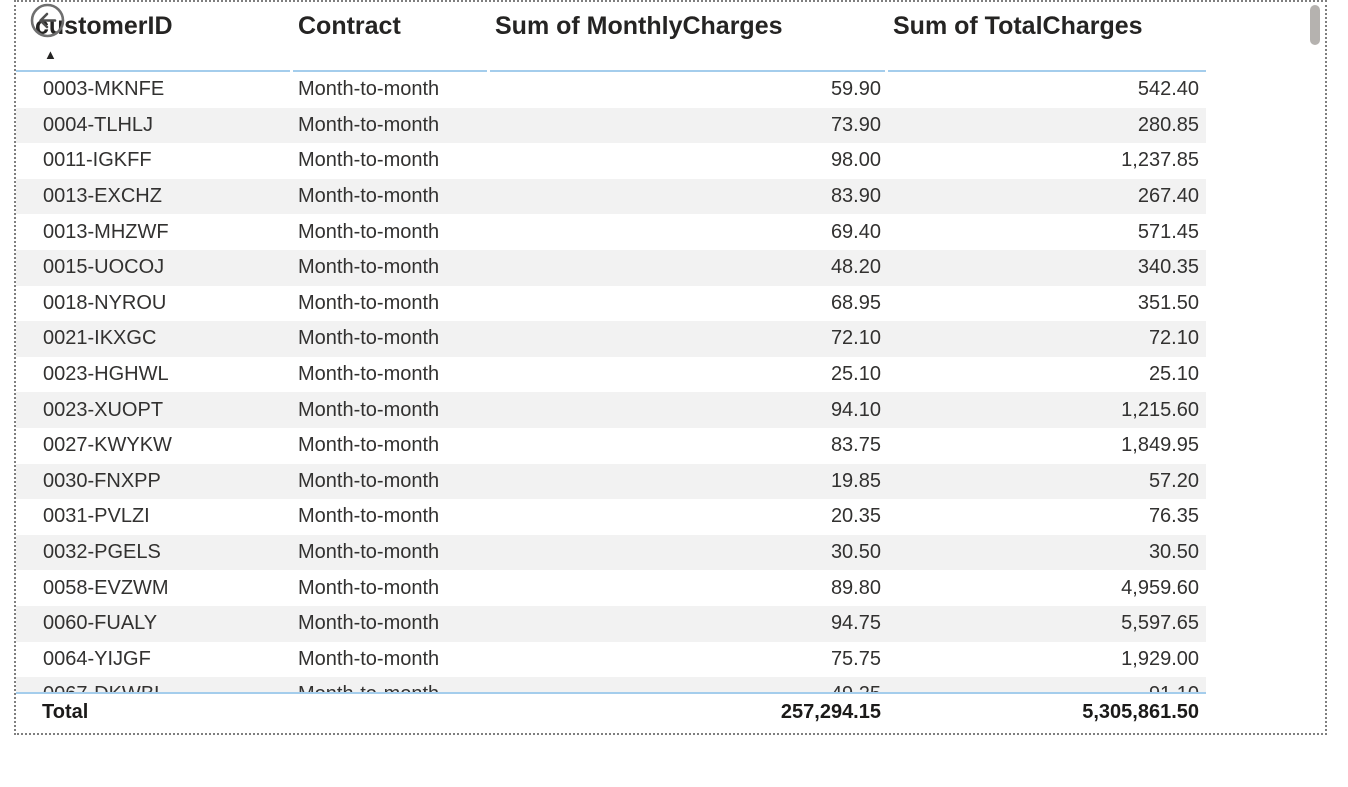 The width and height of the screenshot is (1348, 787). What do you see at coordinates (47, 21) in the screenshot?
I see `back-button` at bounding box center [47, 21].